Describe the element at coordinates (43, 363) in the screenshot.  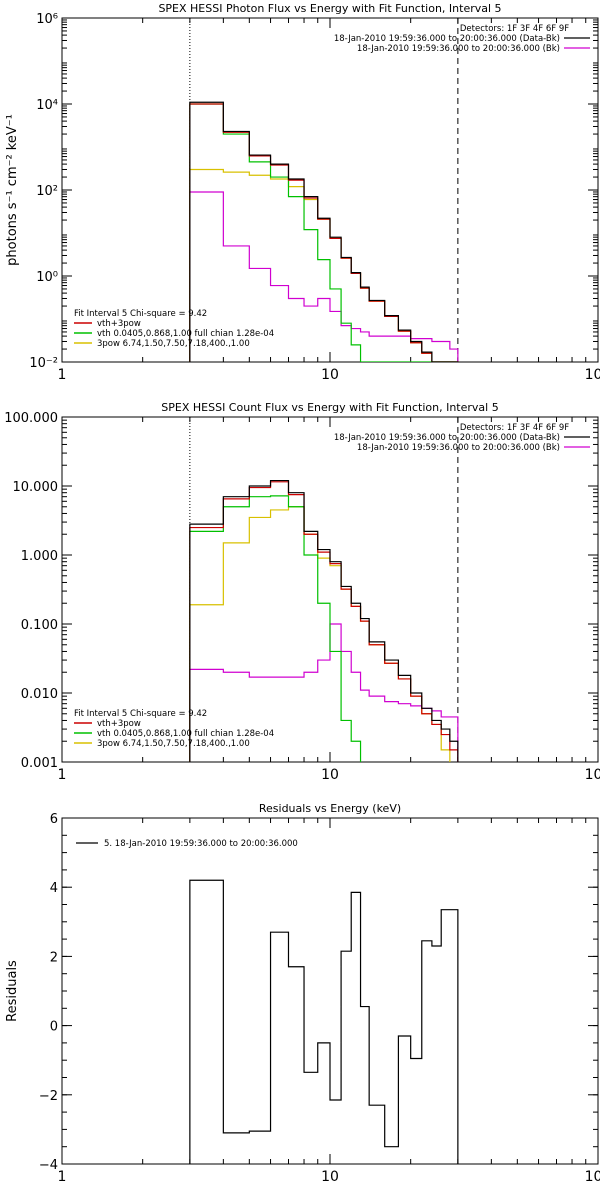
I see `y-tick-label: 10⁻²` at that location.